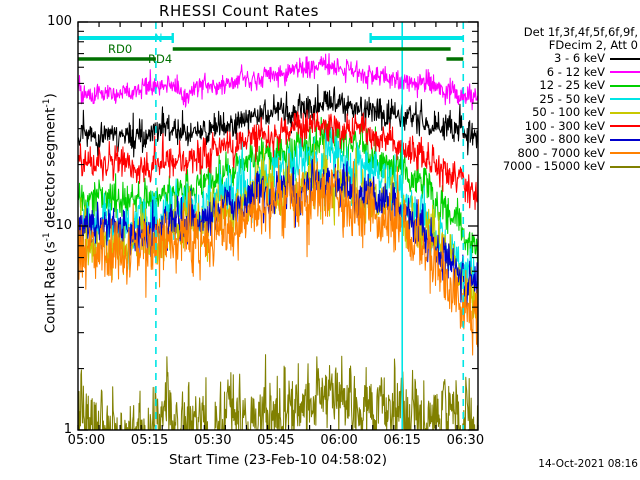 This screenshot has width=640, height=480. I want to click on y-tick-label: 1, so click(67, 429).